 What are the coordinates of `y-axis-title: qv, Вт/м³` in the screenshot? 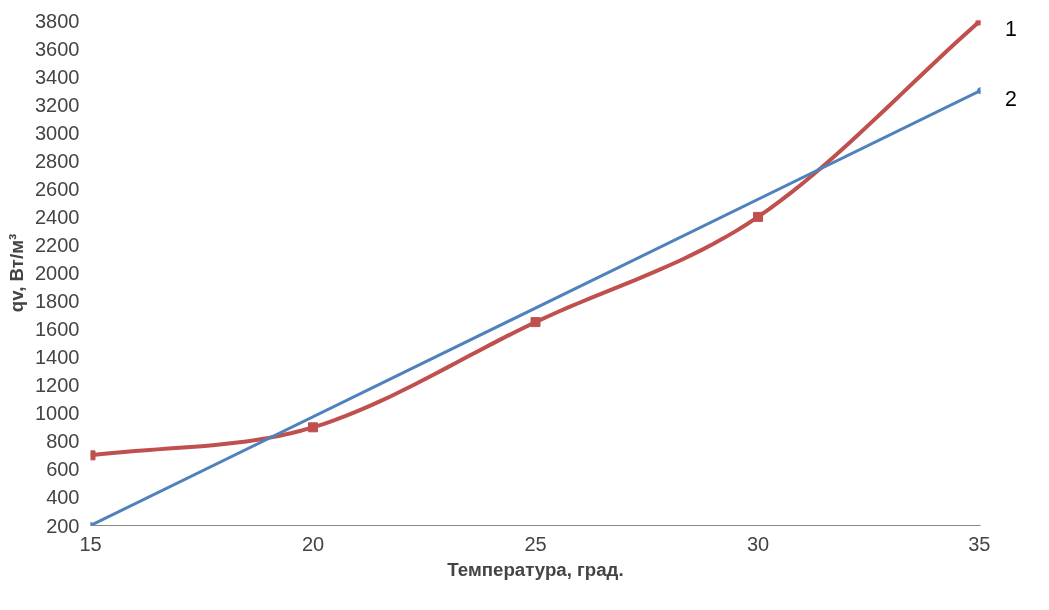 It's located at (17, 273).